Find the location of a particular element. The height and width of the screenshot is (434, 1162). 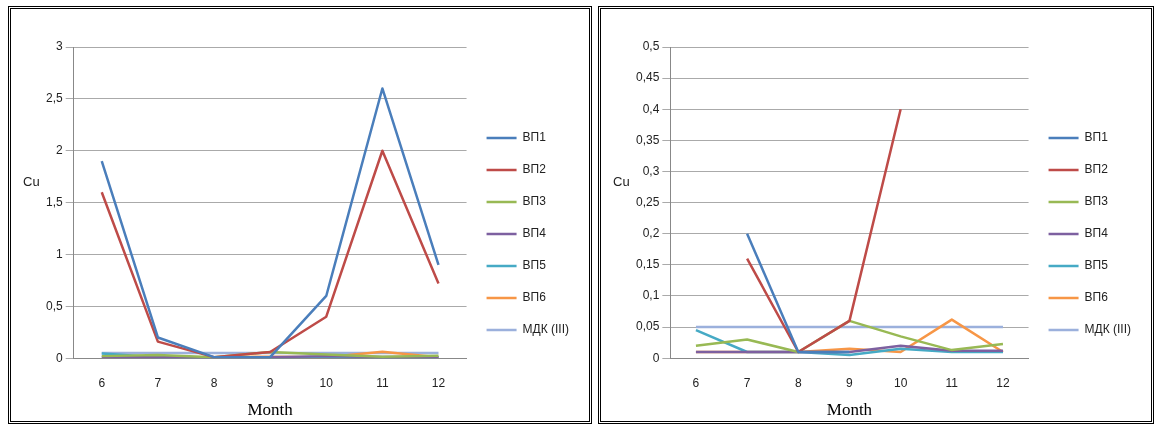

y-tick-label: 0,15 is located at coordinates (648, 264).